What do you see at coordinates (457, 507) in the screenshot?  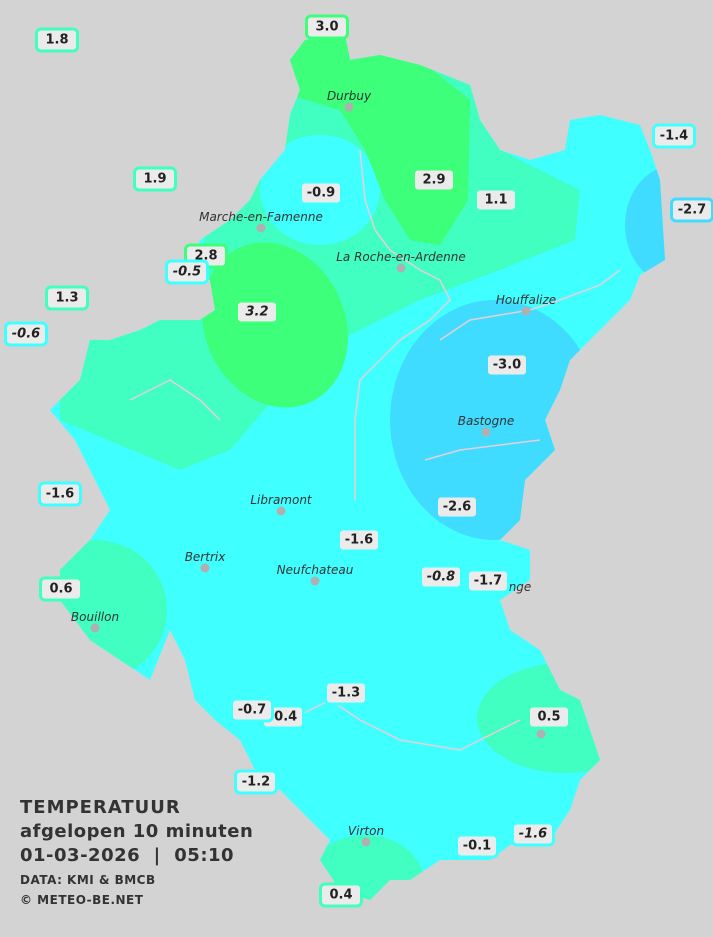 I see `station-temperature-label: -2.6` at bounding box center [457, 507].